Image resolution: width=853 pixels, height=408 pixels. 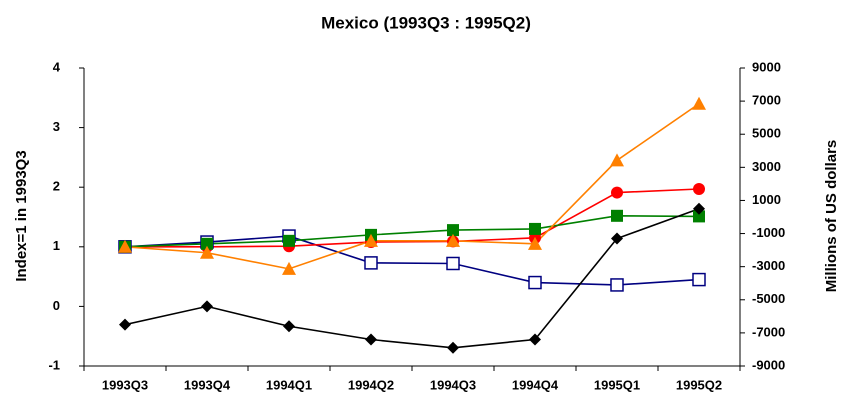 I want to click on x-tick-label: 1994Q4, so click(x=535, y=384).